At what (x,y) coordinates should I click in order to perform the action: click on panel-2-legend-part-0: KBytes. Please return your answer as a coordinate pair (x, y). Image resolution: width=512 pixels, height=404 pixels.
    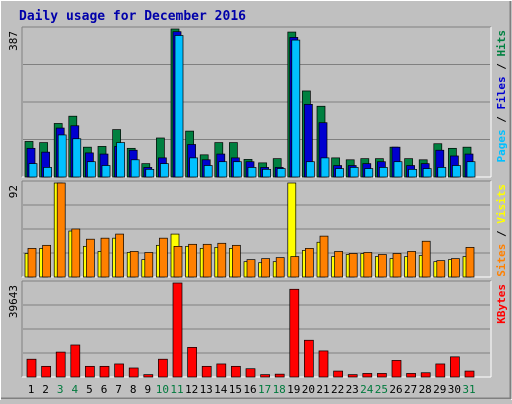
    Looking at the image, I should click on (501, 304).